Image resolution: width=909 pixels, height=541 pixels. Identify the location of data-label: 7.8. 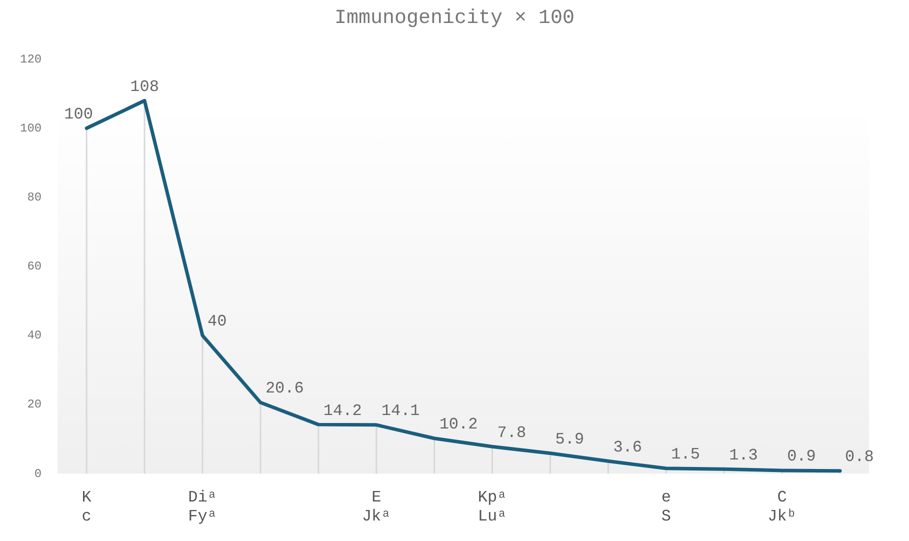
(511, 433).